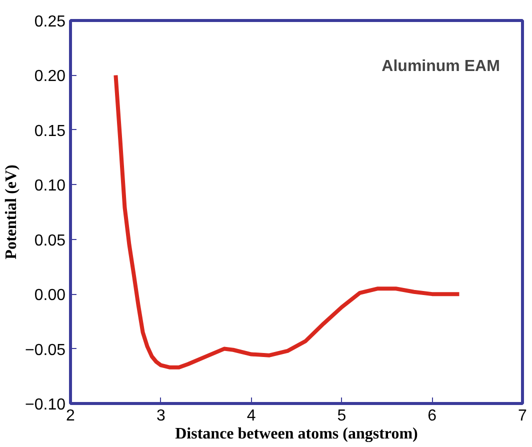 This screenshot has width=532, height=447. What do you see at coordinates (50, 22) in the screenshot?
I see `y-tick-label: 0.25` at bounding box center [50, 22].